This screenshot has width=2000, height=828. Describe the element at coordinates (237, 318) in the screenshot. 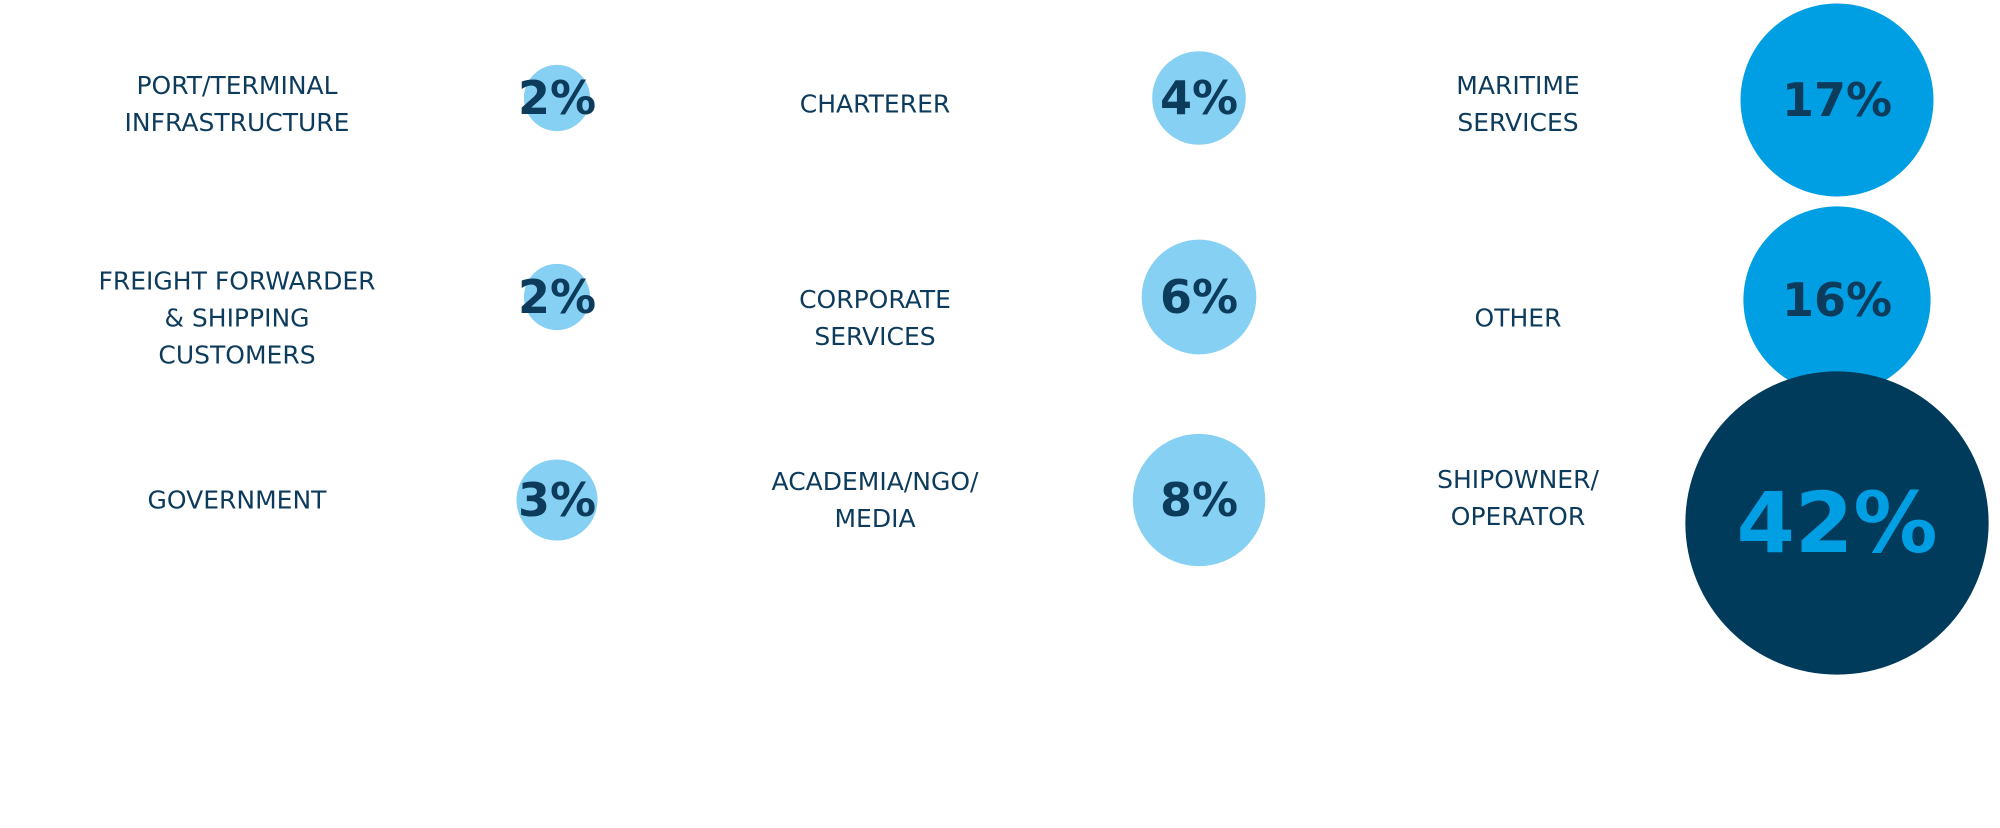

I see `category-label: FREIGHT FORWARDER & SHIPPING CUSTOMERS` at that location.